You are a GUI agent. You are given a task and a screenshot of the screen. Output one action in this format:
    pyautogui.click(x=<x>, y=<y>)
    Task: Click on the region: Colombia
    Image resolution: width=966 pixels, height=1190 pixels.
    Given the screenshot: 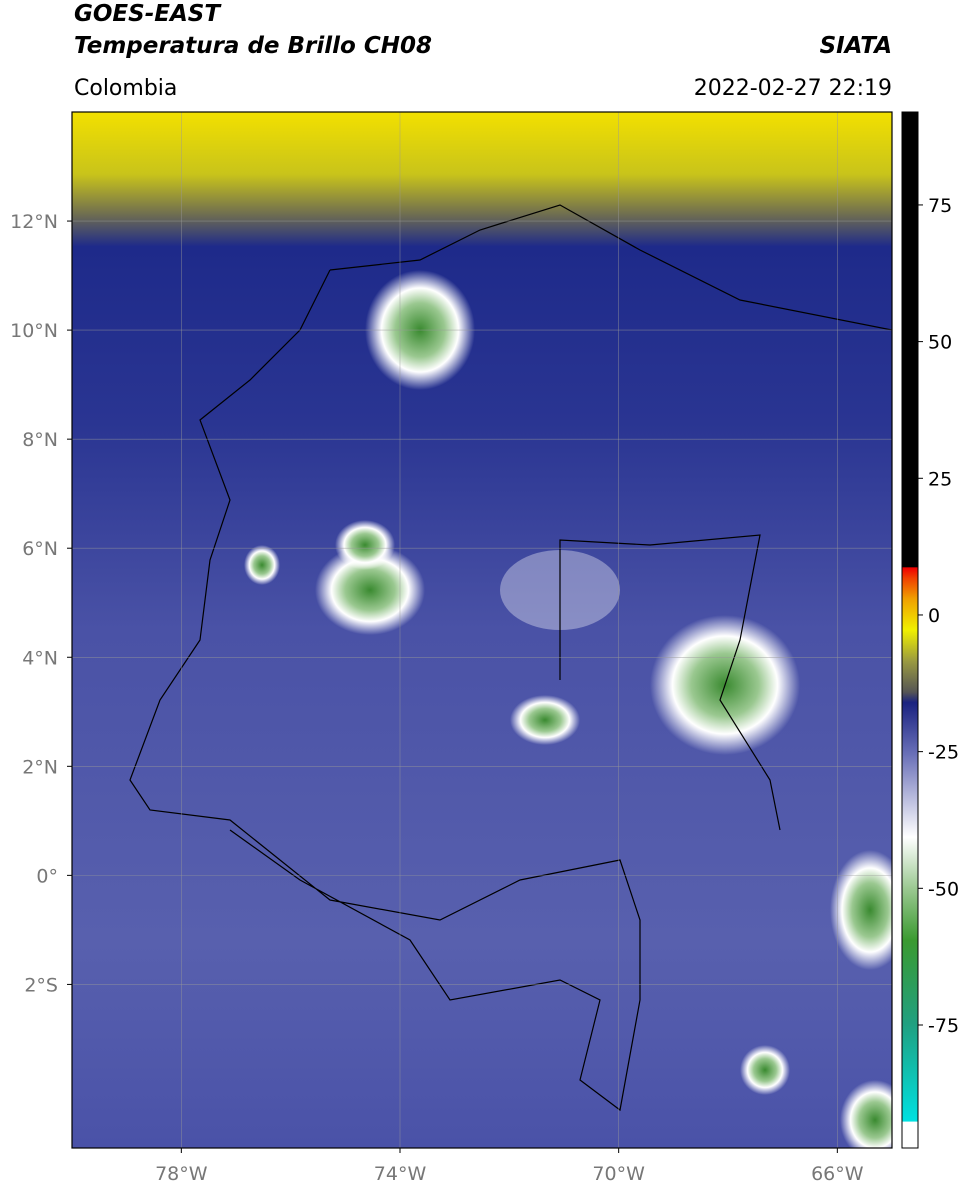 What is the action you would take?
    pyautogui.click(x=125, y=88)
    